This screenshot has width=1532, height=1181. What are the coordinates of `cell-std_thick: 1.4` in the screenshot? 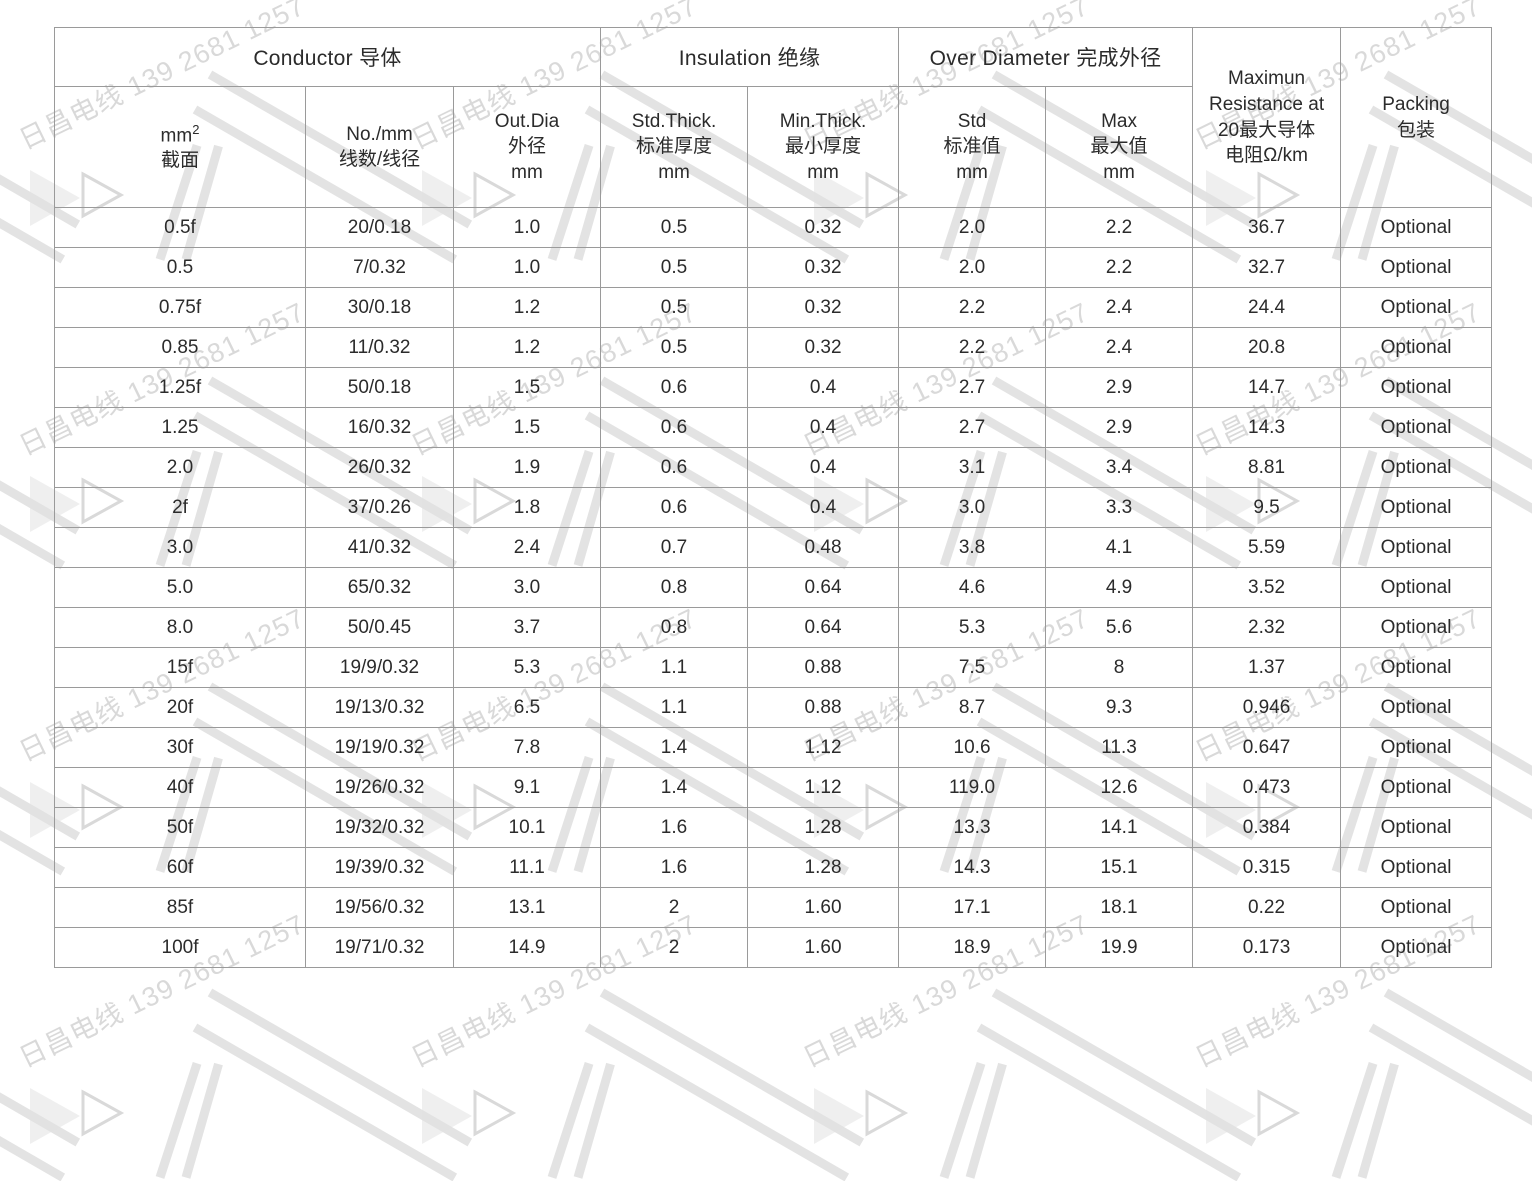 It's located at (674, 787).